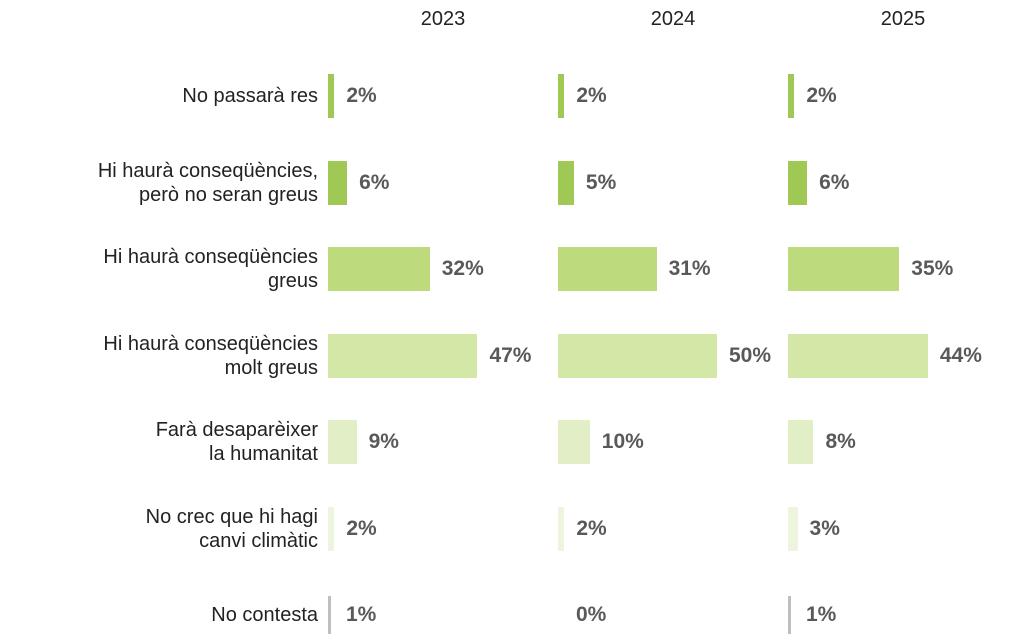 The height and width of the screenshot is (634, 1020). What do you see at coordinates (591, 614) in the screenshot?
I see `value-label: 0%` at bounding box center [591, 614].